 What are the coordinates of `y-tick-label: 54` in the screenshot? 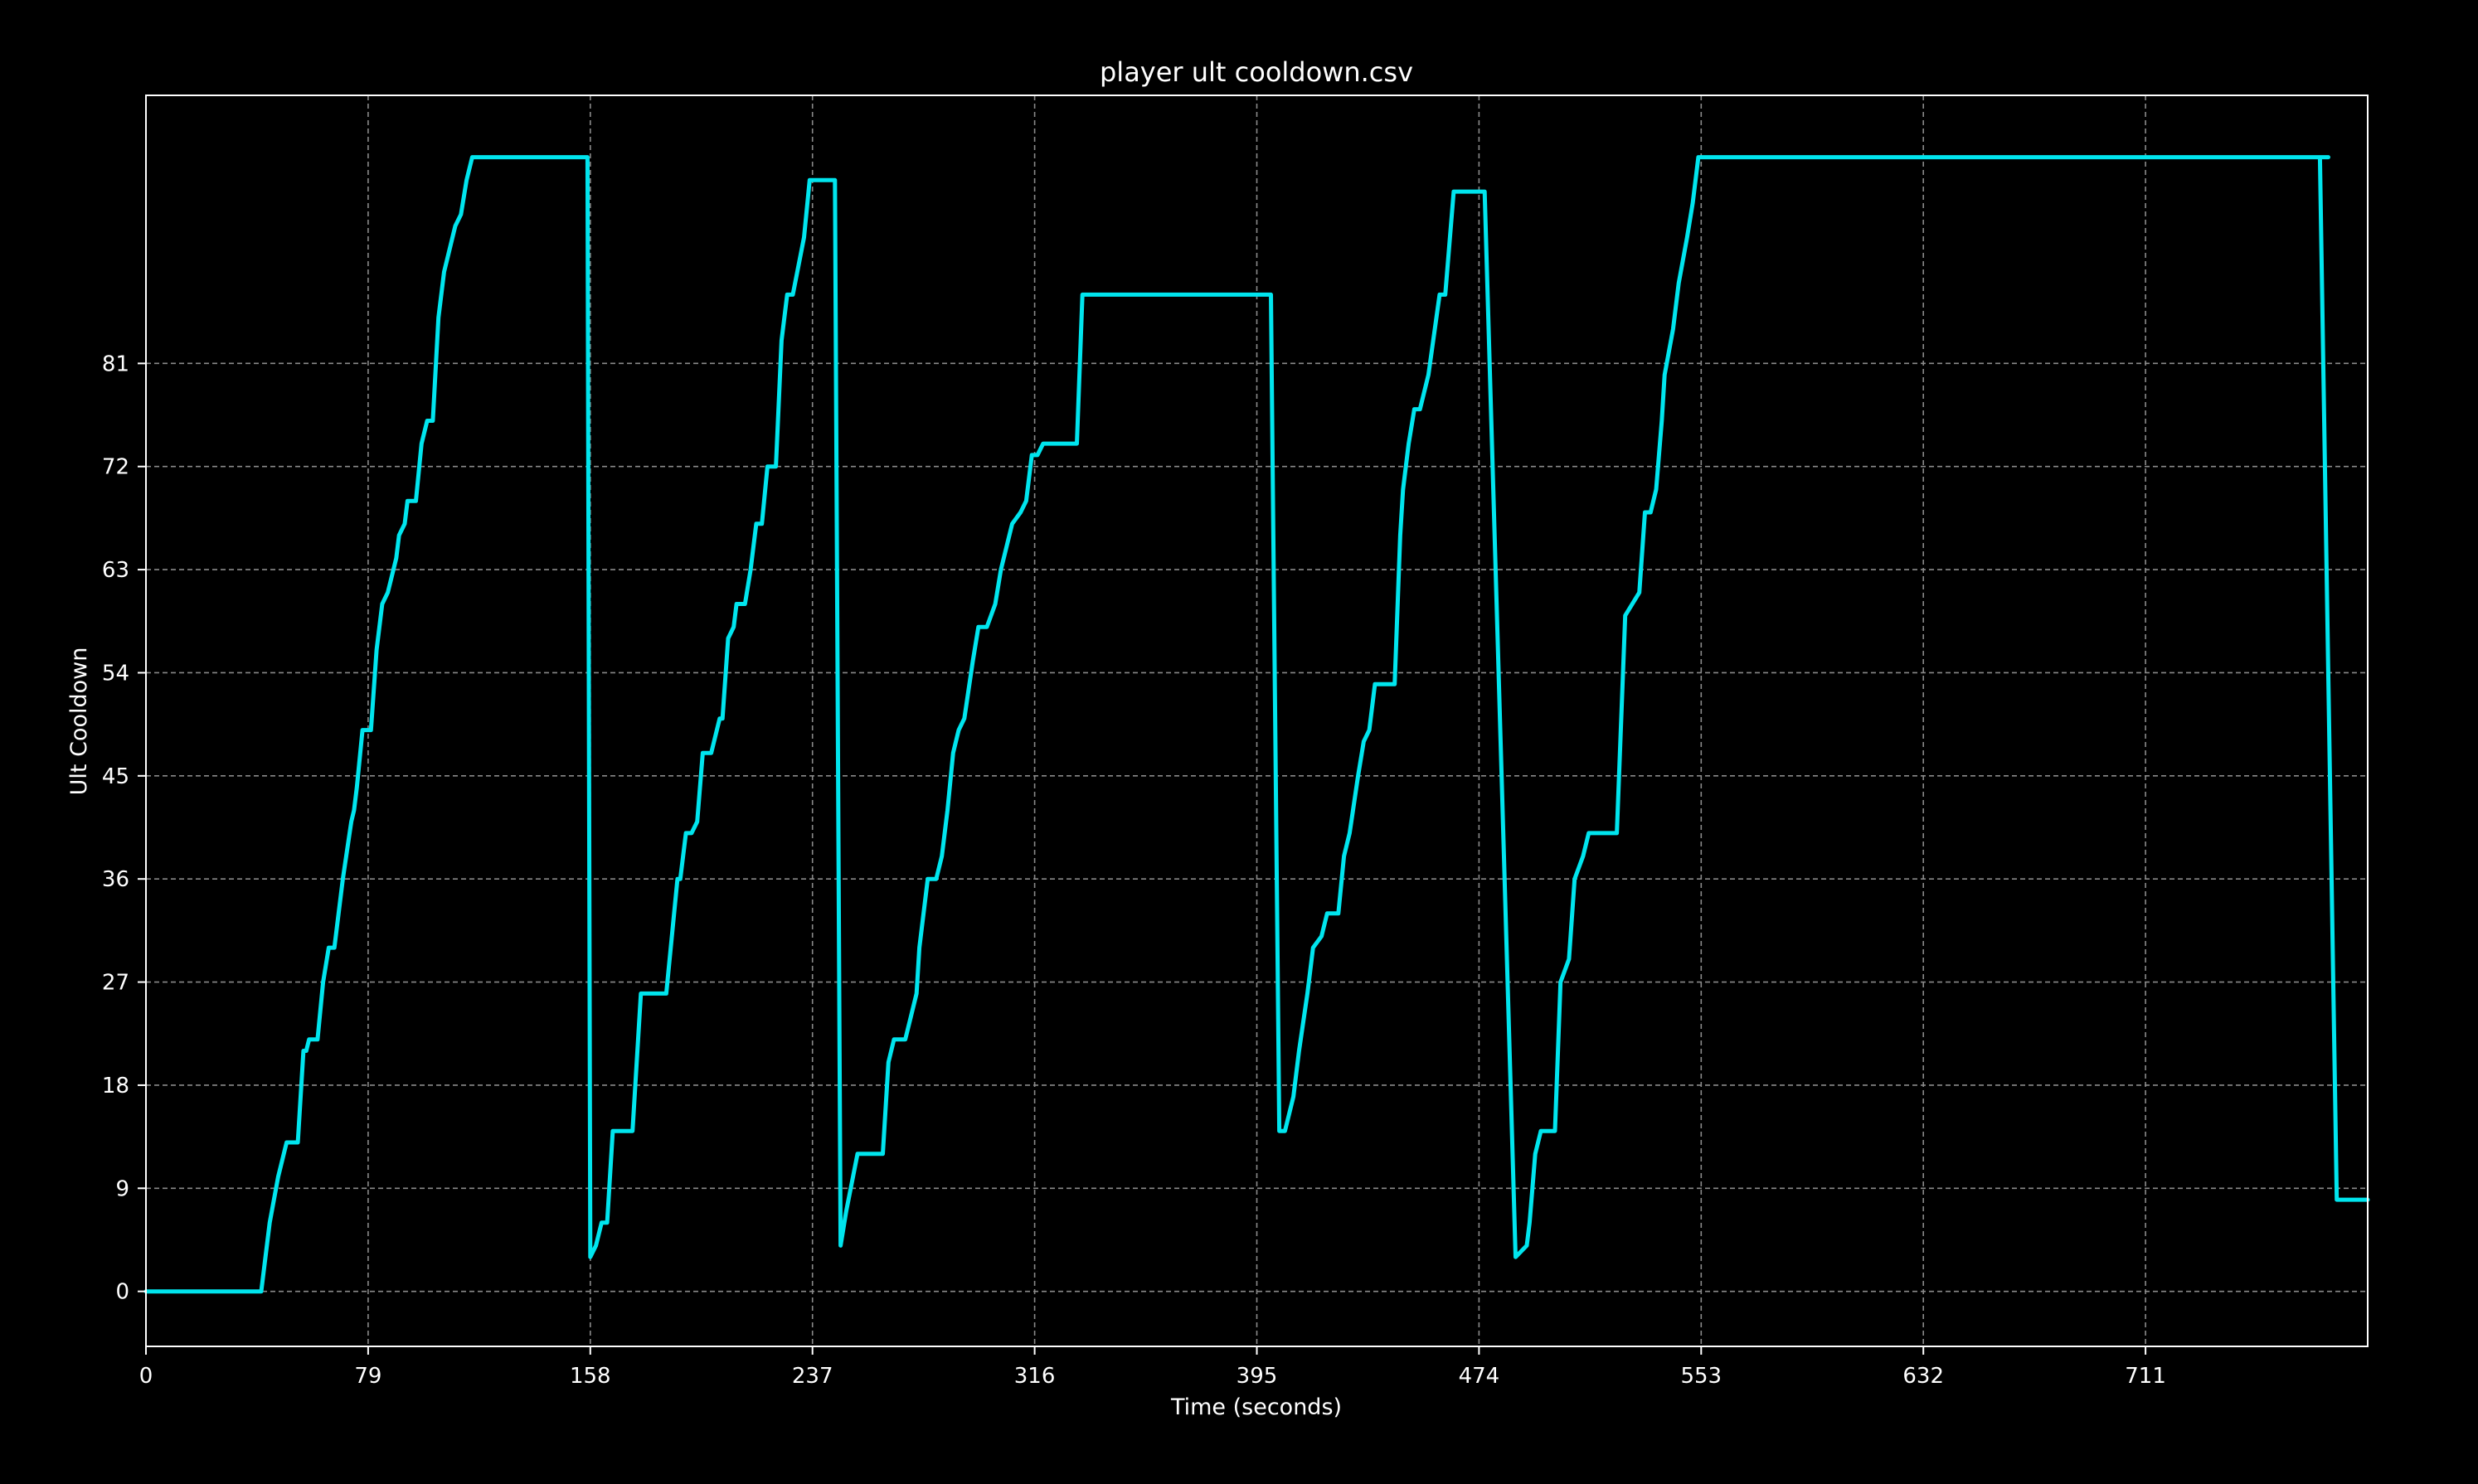 It's located at (115, 673).